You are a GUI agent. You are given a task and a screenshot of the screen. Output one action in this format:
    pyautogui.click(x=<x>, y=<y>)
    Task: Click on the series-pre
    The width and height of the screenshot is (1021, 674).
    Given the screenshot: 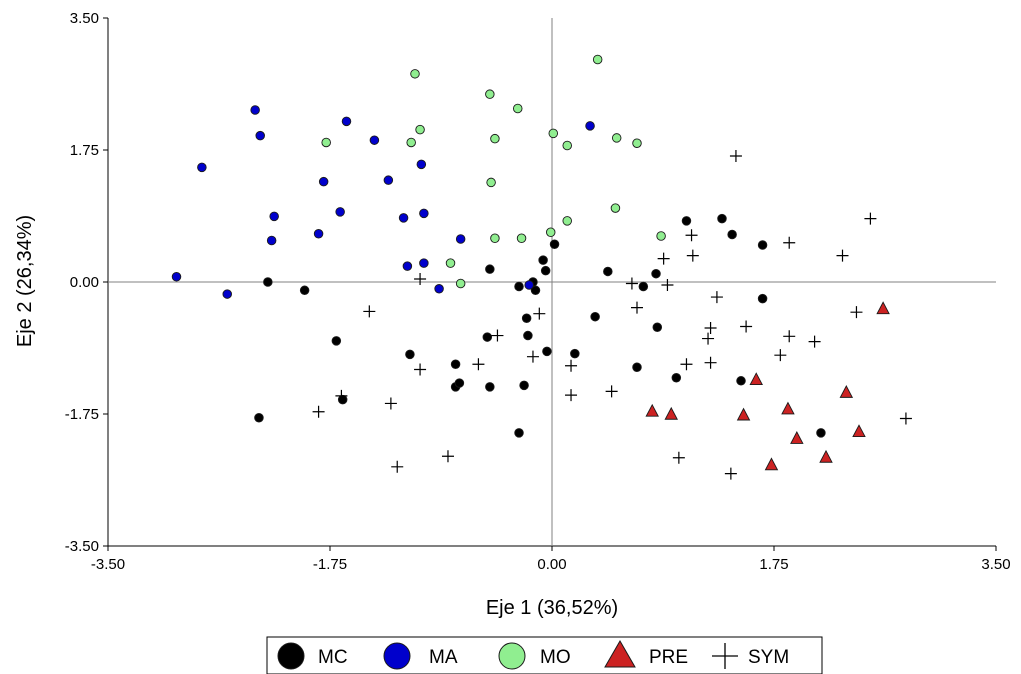 What is the action you would take?
    pyautogui.click(x=767, y=386)
    